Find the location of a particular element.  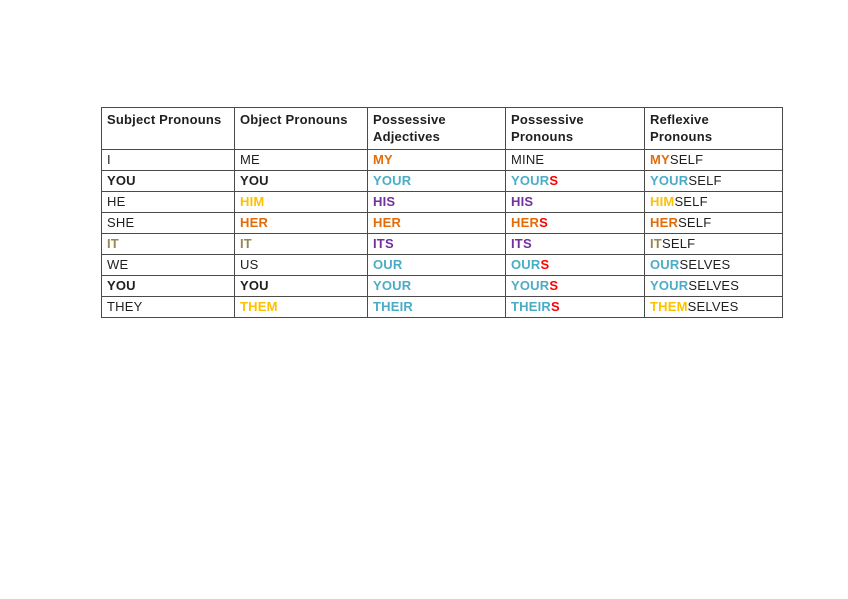

table-row: YOU YOU YOUR YOURS YOURSELVES is located at coordinates (442, 286).